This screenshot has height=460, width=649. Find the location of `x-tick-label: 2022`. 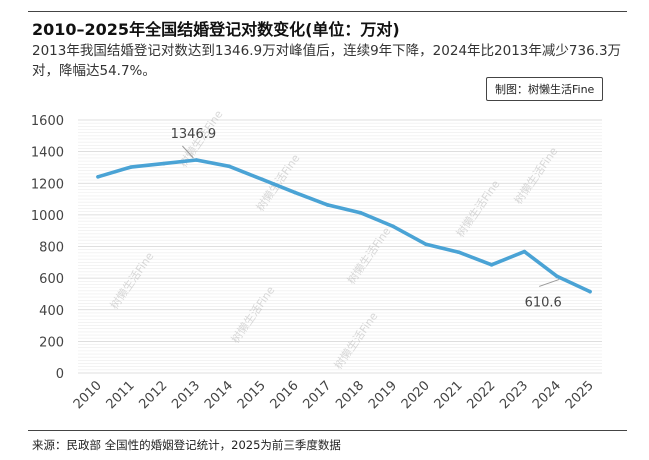

x-tick-label: 2022 is located at coordinates (481, 395).